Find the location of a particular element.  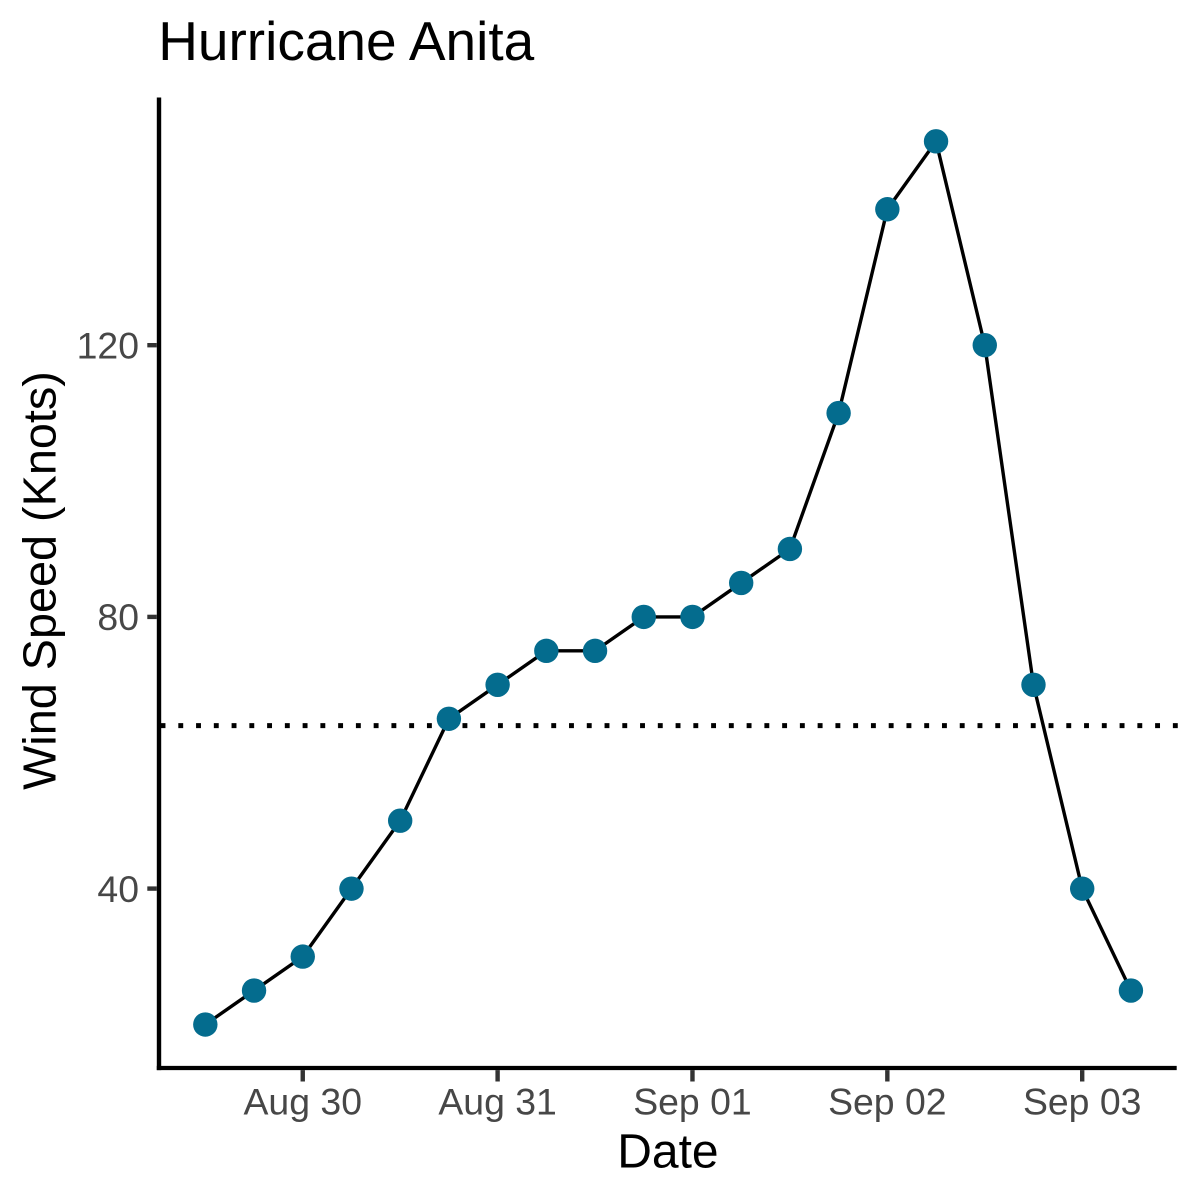

svg-text: 40 is located at coordinates (118, 889).